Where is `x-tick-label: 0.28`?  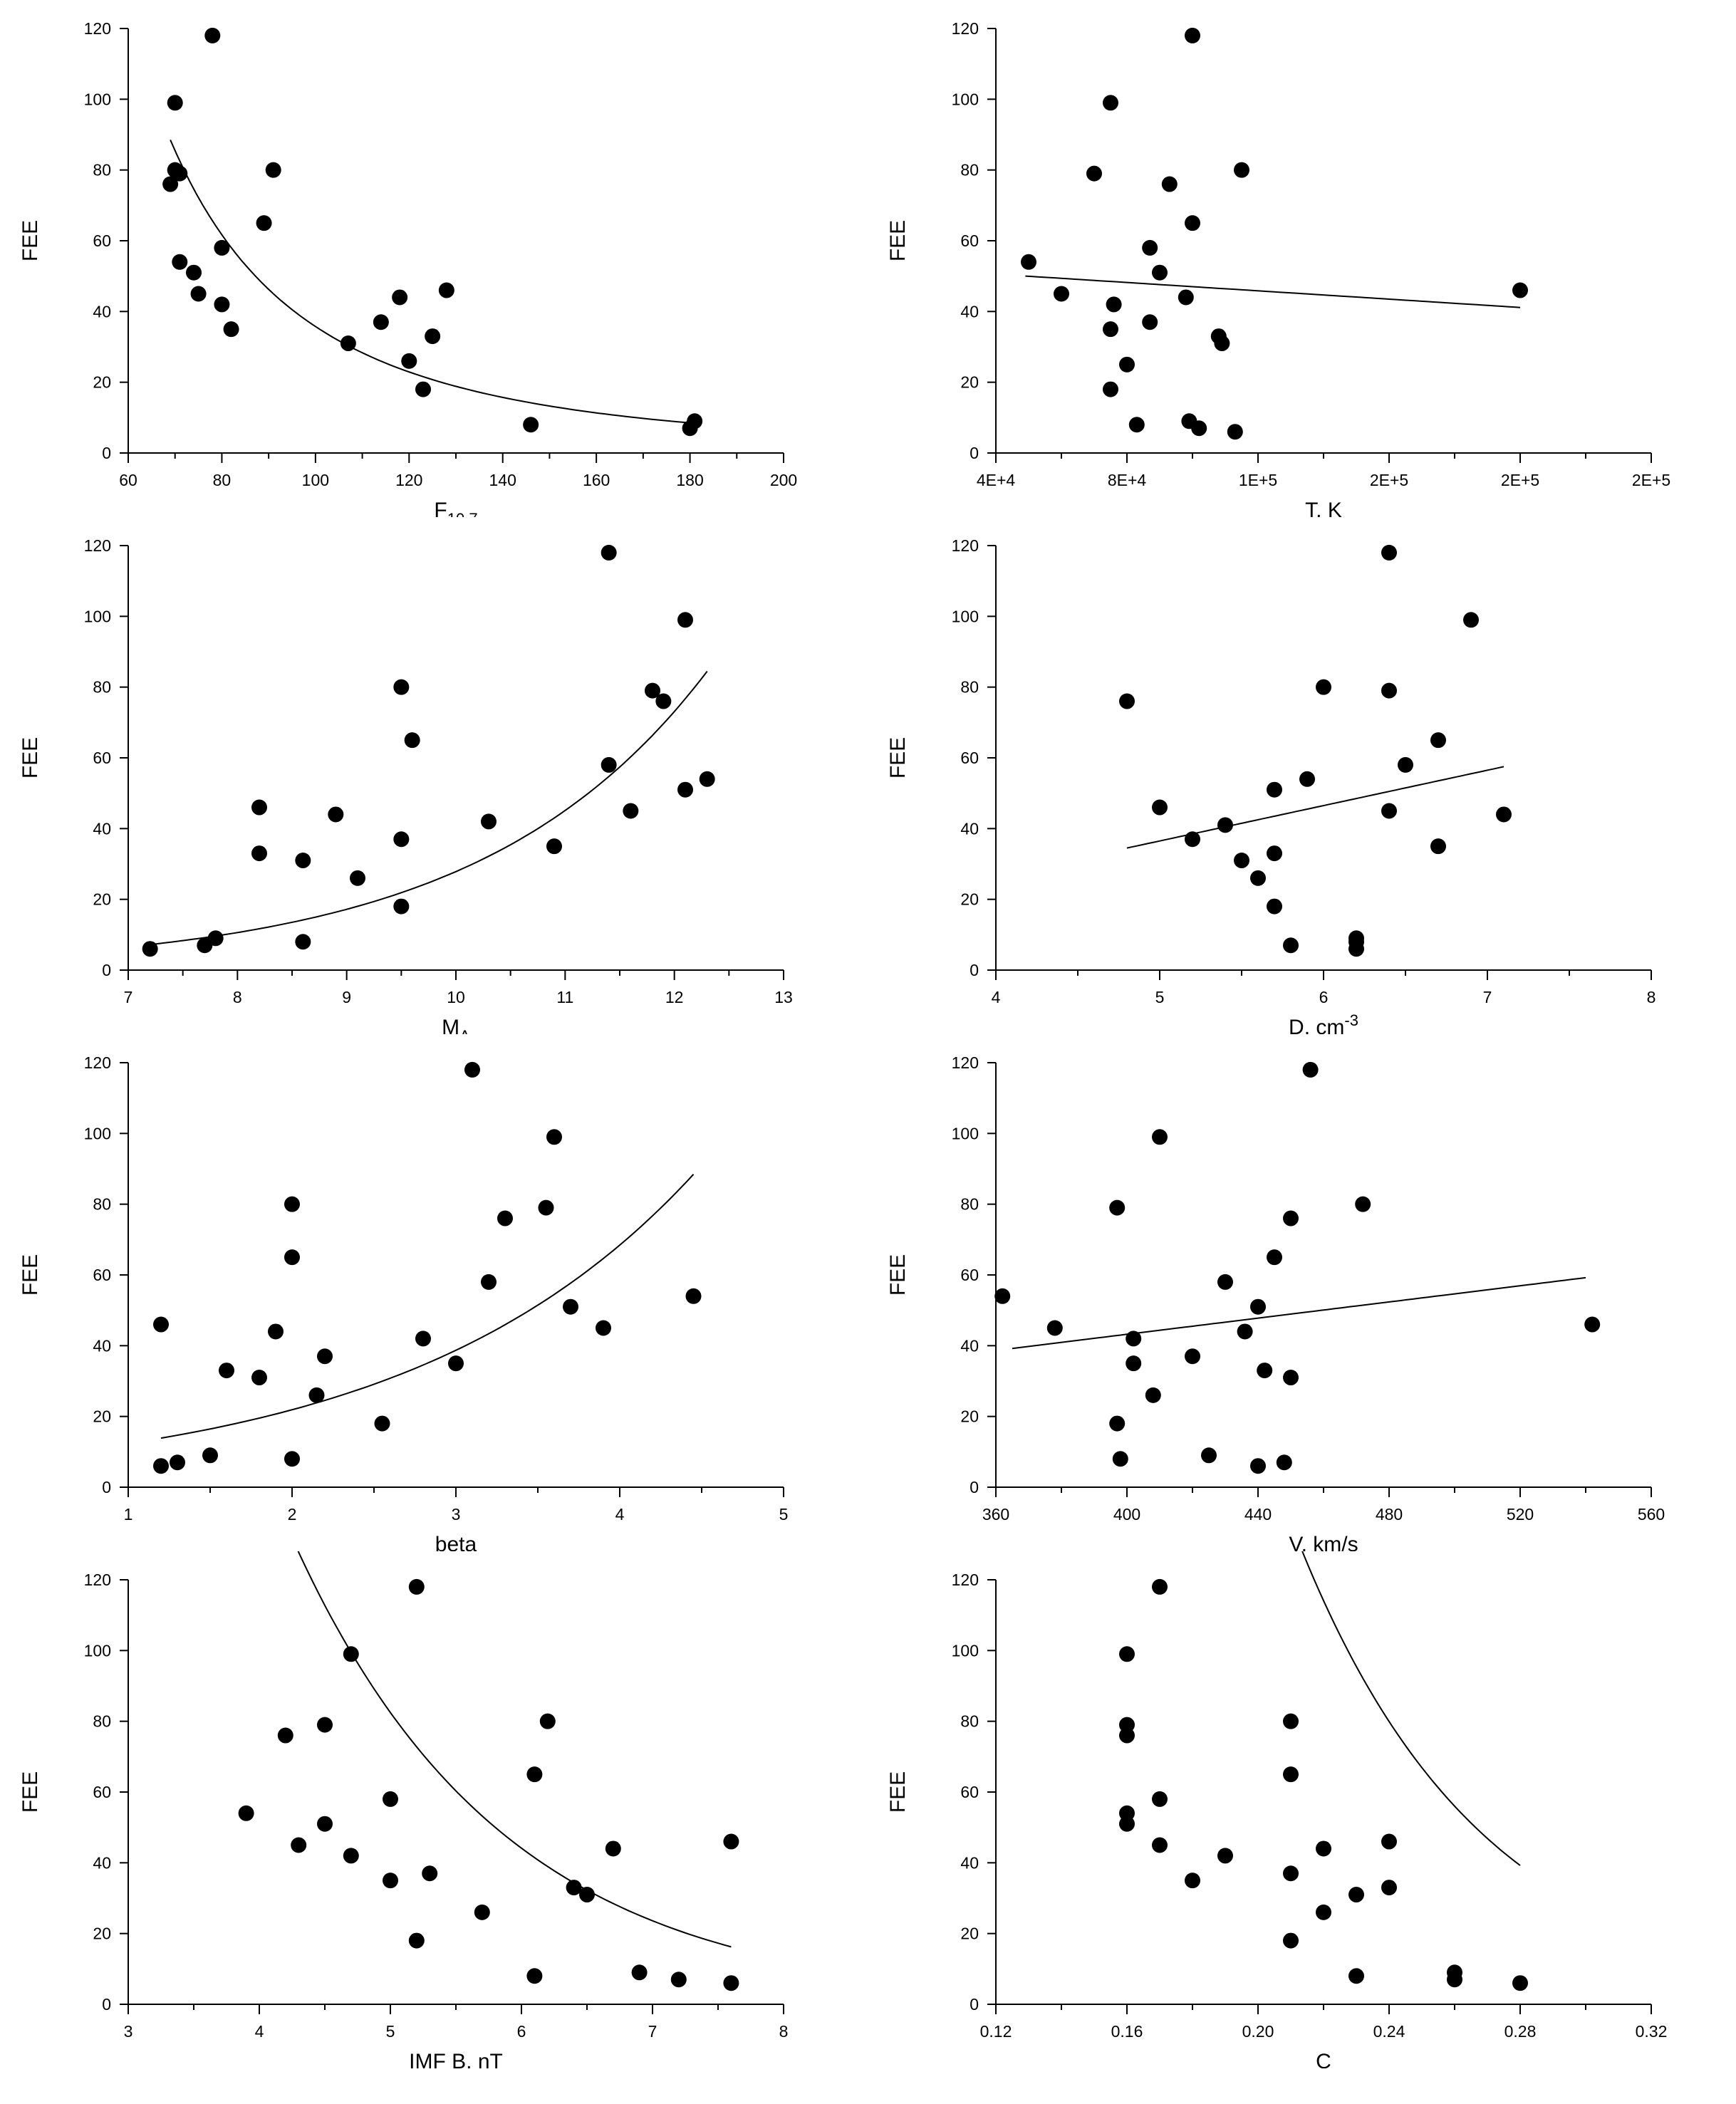
x-tick-label: 0.28 is located at coordinates (1521, 2031).